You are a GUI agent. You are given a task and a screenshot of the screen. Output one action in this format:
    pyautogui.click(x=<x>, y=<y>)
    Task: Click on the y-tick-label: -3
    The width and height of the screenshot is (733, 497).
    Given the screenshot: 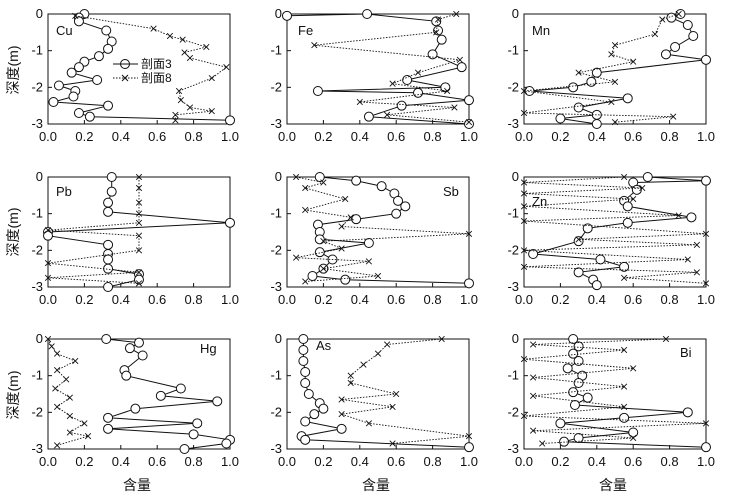 What is the action you would take?
    pyautogui.click(x=513, y=448)
    